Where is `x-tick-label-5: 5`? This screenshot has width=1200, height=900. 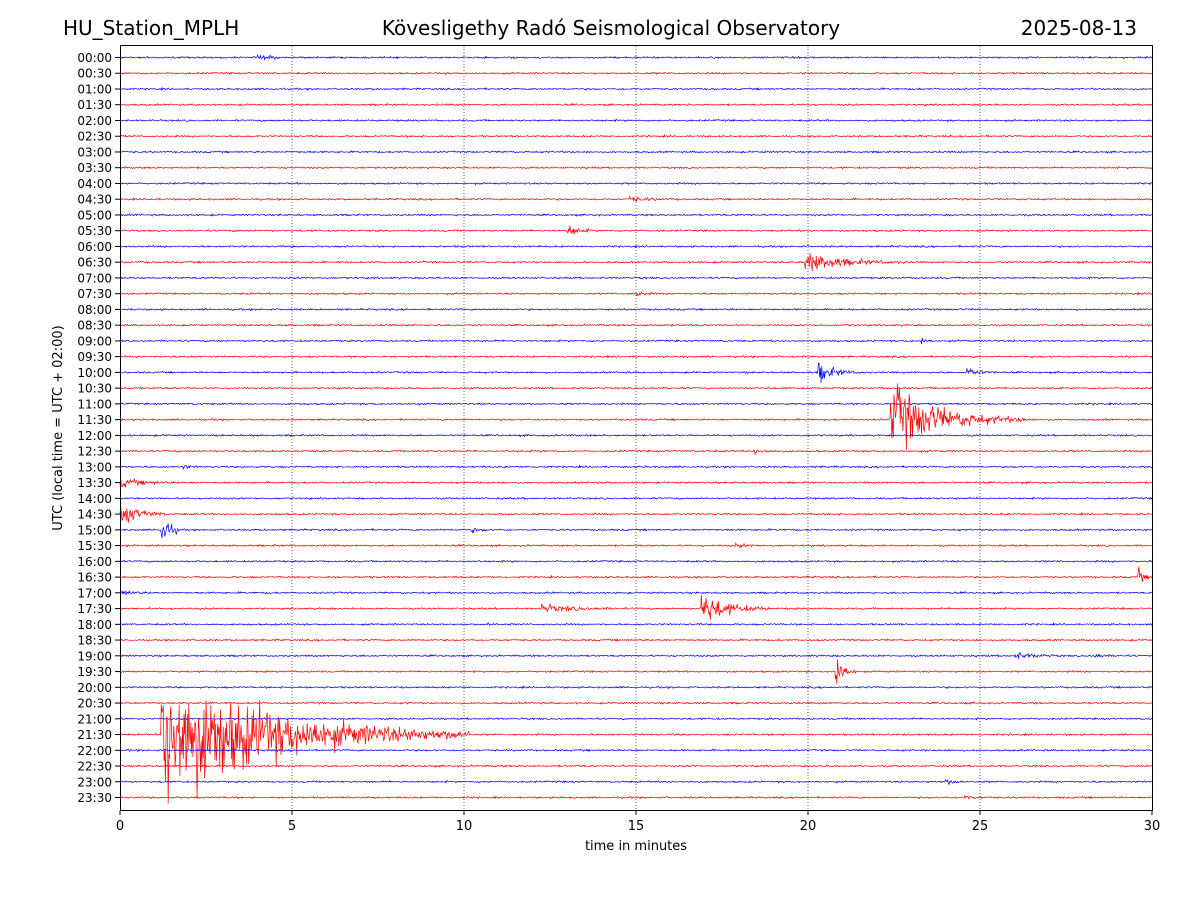
x-tick-label-5: 5 is located at coordinates (292, 826).